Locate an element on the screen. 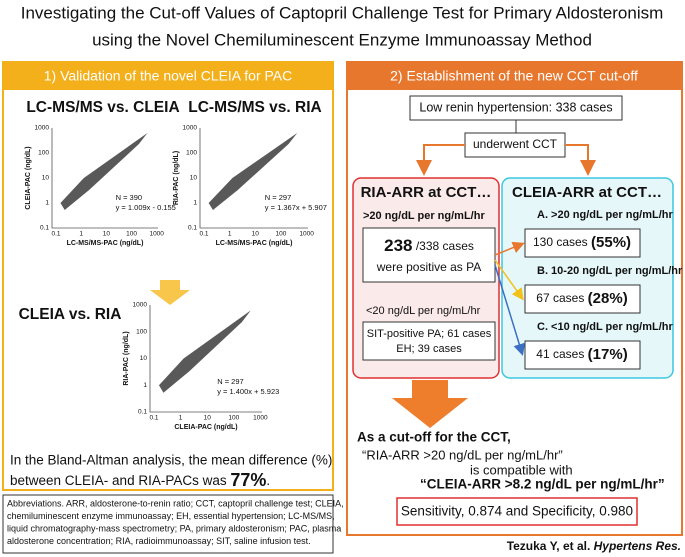  down-arrow is located at coordinates (170, 292).